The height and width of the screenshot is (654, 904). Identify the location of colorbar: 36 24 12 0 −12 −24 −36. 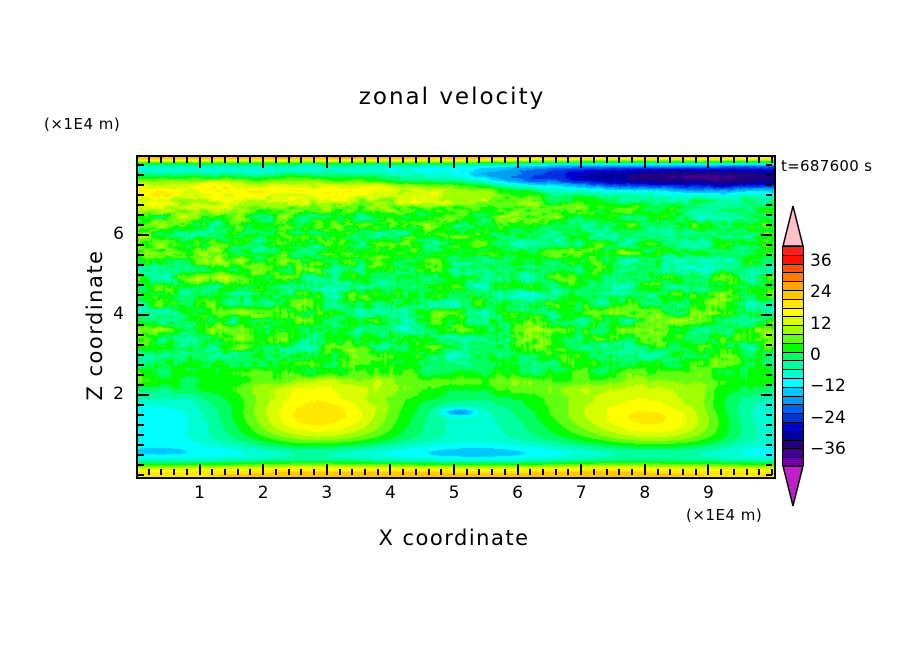
(814, 356).